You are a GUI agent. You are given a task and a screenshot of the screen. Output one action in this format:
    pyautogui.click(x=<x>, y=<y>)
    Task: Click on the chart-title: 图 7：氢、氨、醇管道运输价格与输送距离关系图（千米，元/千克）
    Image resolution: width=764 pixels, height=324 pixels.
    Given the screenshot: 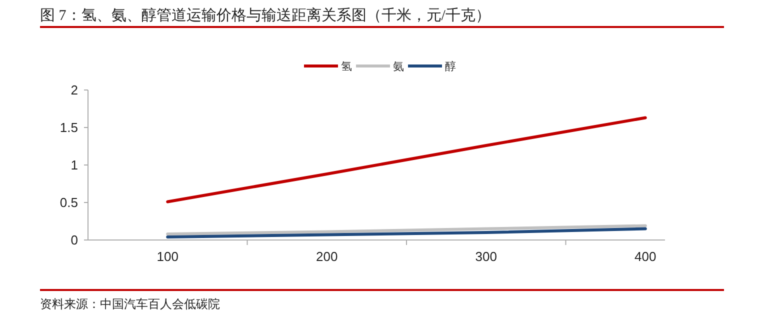 What is the action you would take?
    pyautogui.click(x=265, y=15)
    